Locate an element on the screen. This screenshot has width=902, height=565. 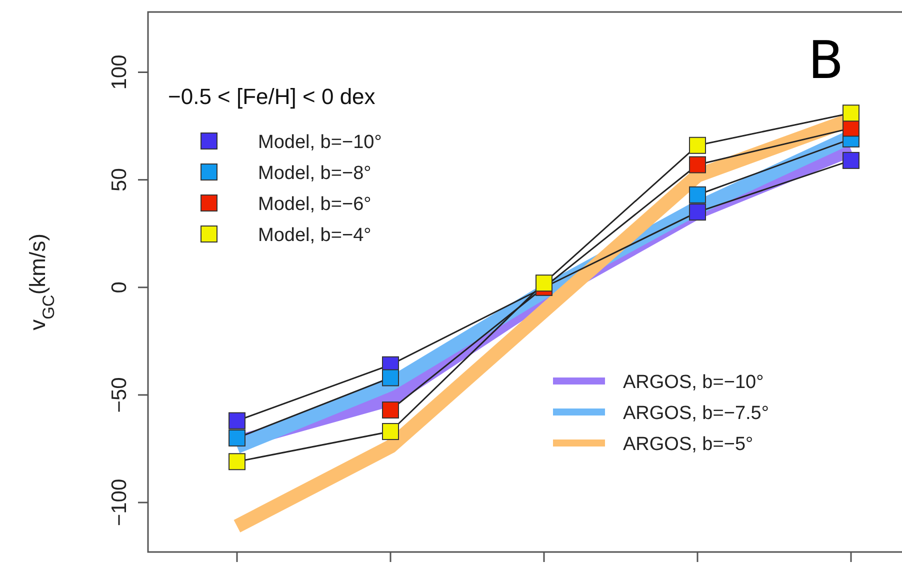
y-tick-label: −100 is located at coordinates (119, 502).